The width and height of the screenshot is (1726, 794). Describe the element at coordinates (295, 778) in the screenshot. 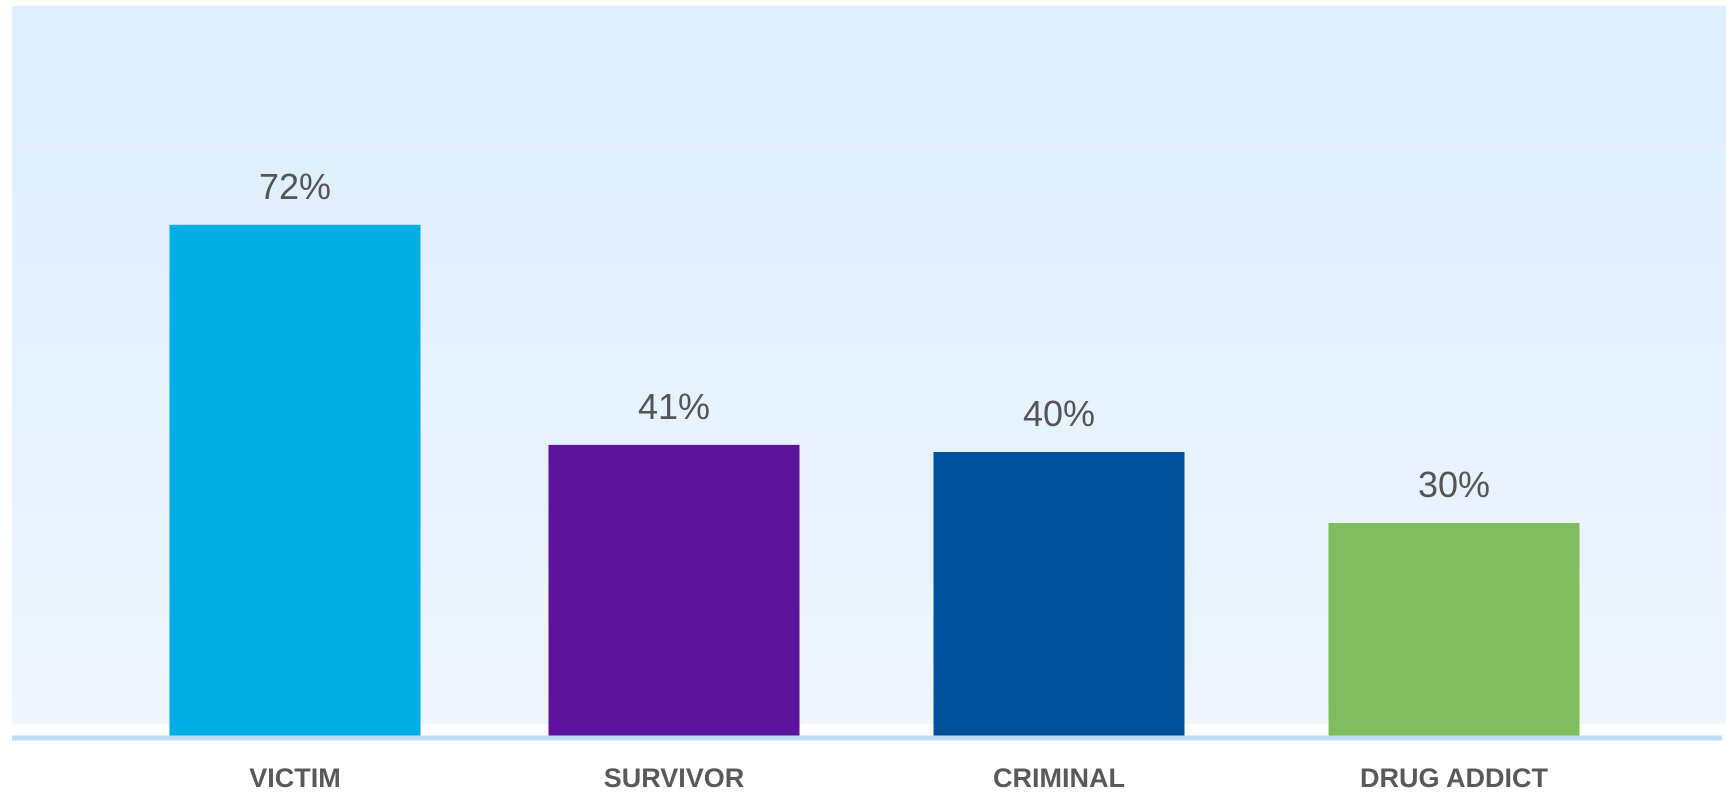

I see `category-label-victim: VICTIM` at that location.